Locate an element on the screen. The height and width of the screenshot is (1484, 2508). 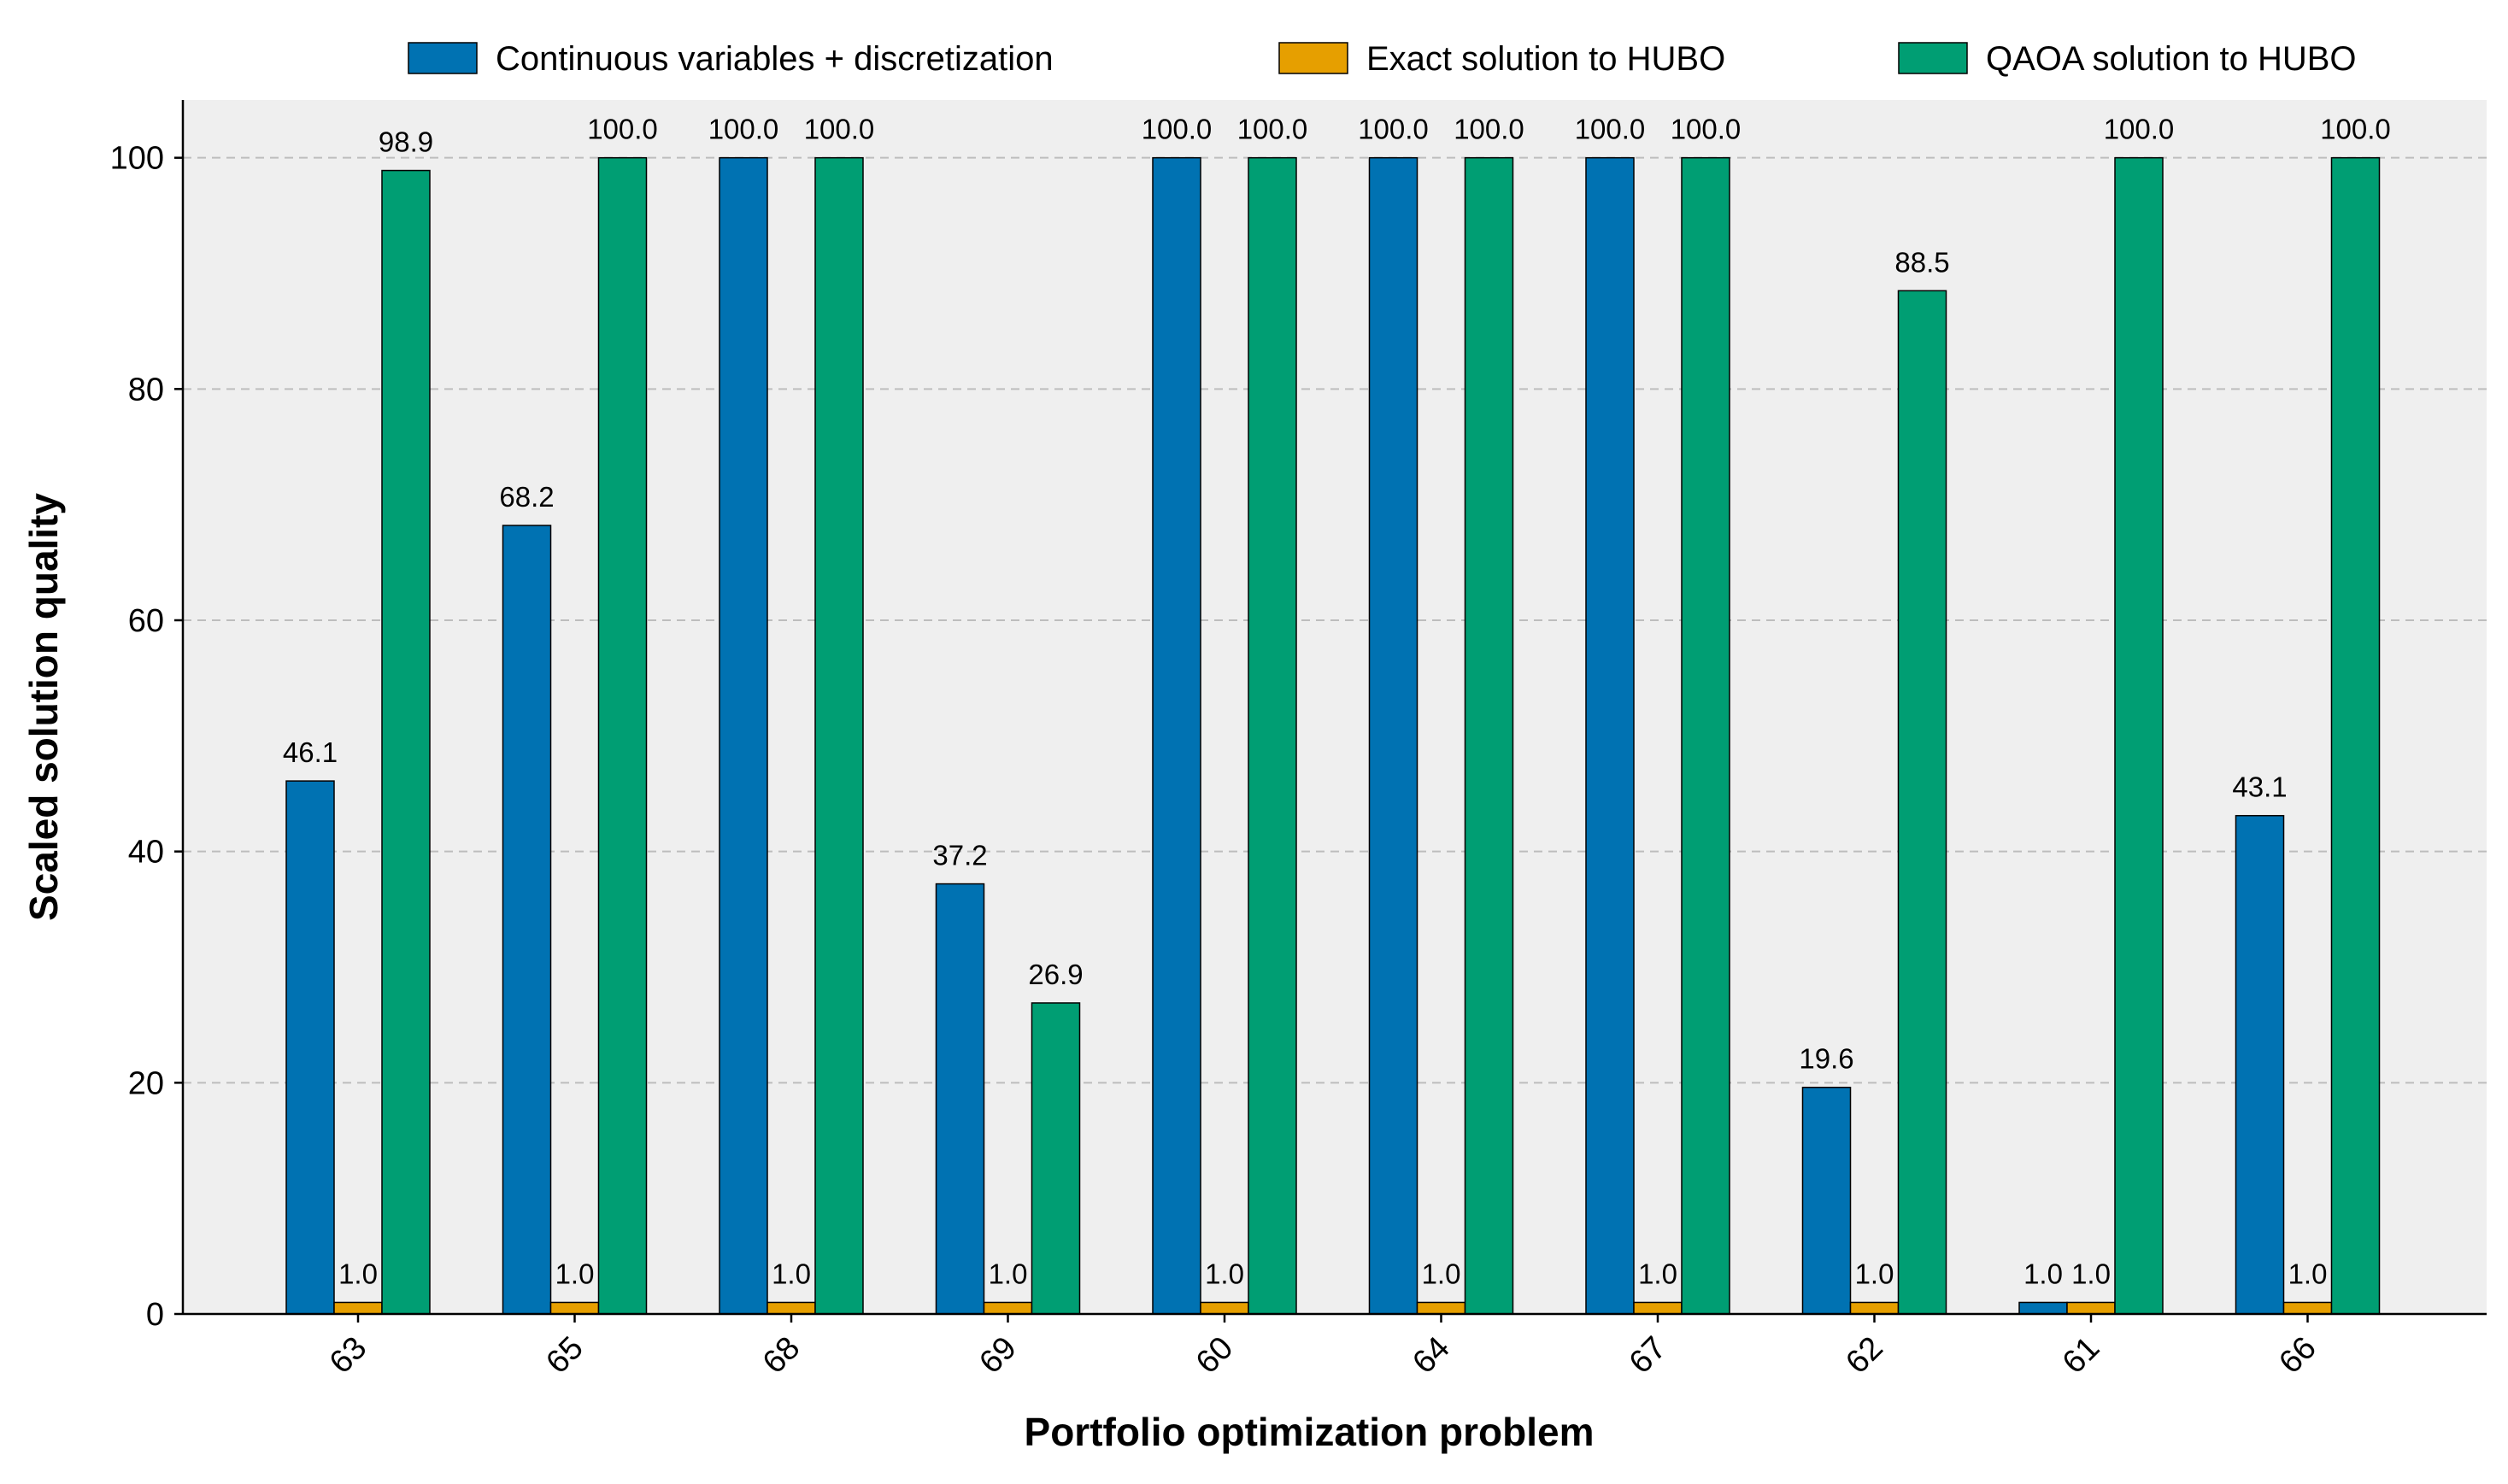
x-tick-label: 62 is located at coordinates (1864, 1355).